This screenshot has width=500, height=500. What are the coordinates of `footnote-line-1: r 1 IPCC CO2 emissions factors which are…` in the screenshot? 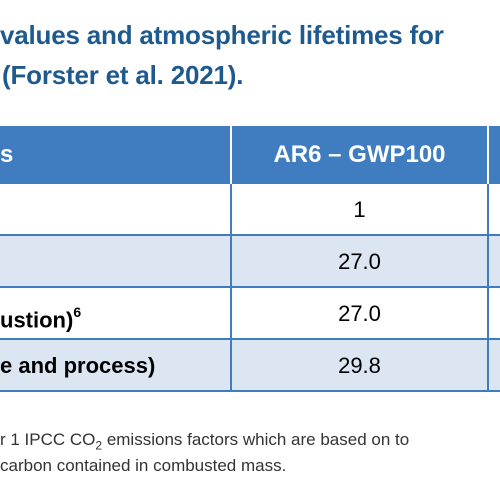 It's located at (204, 442).